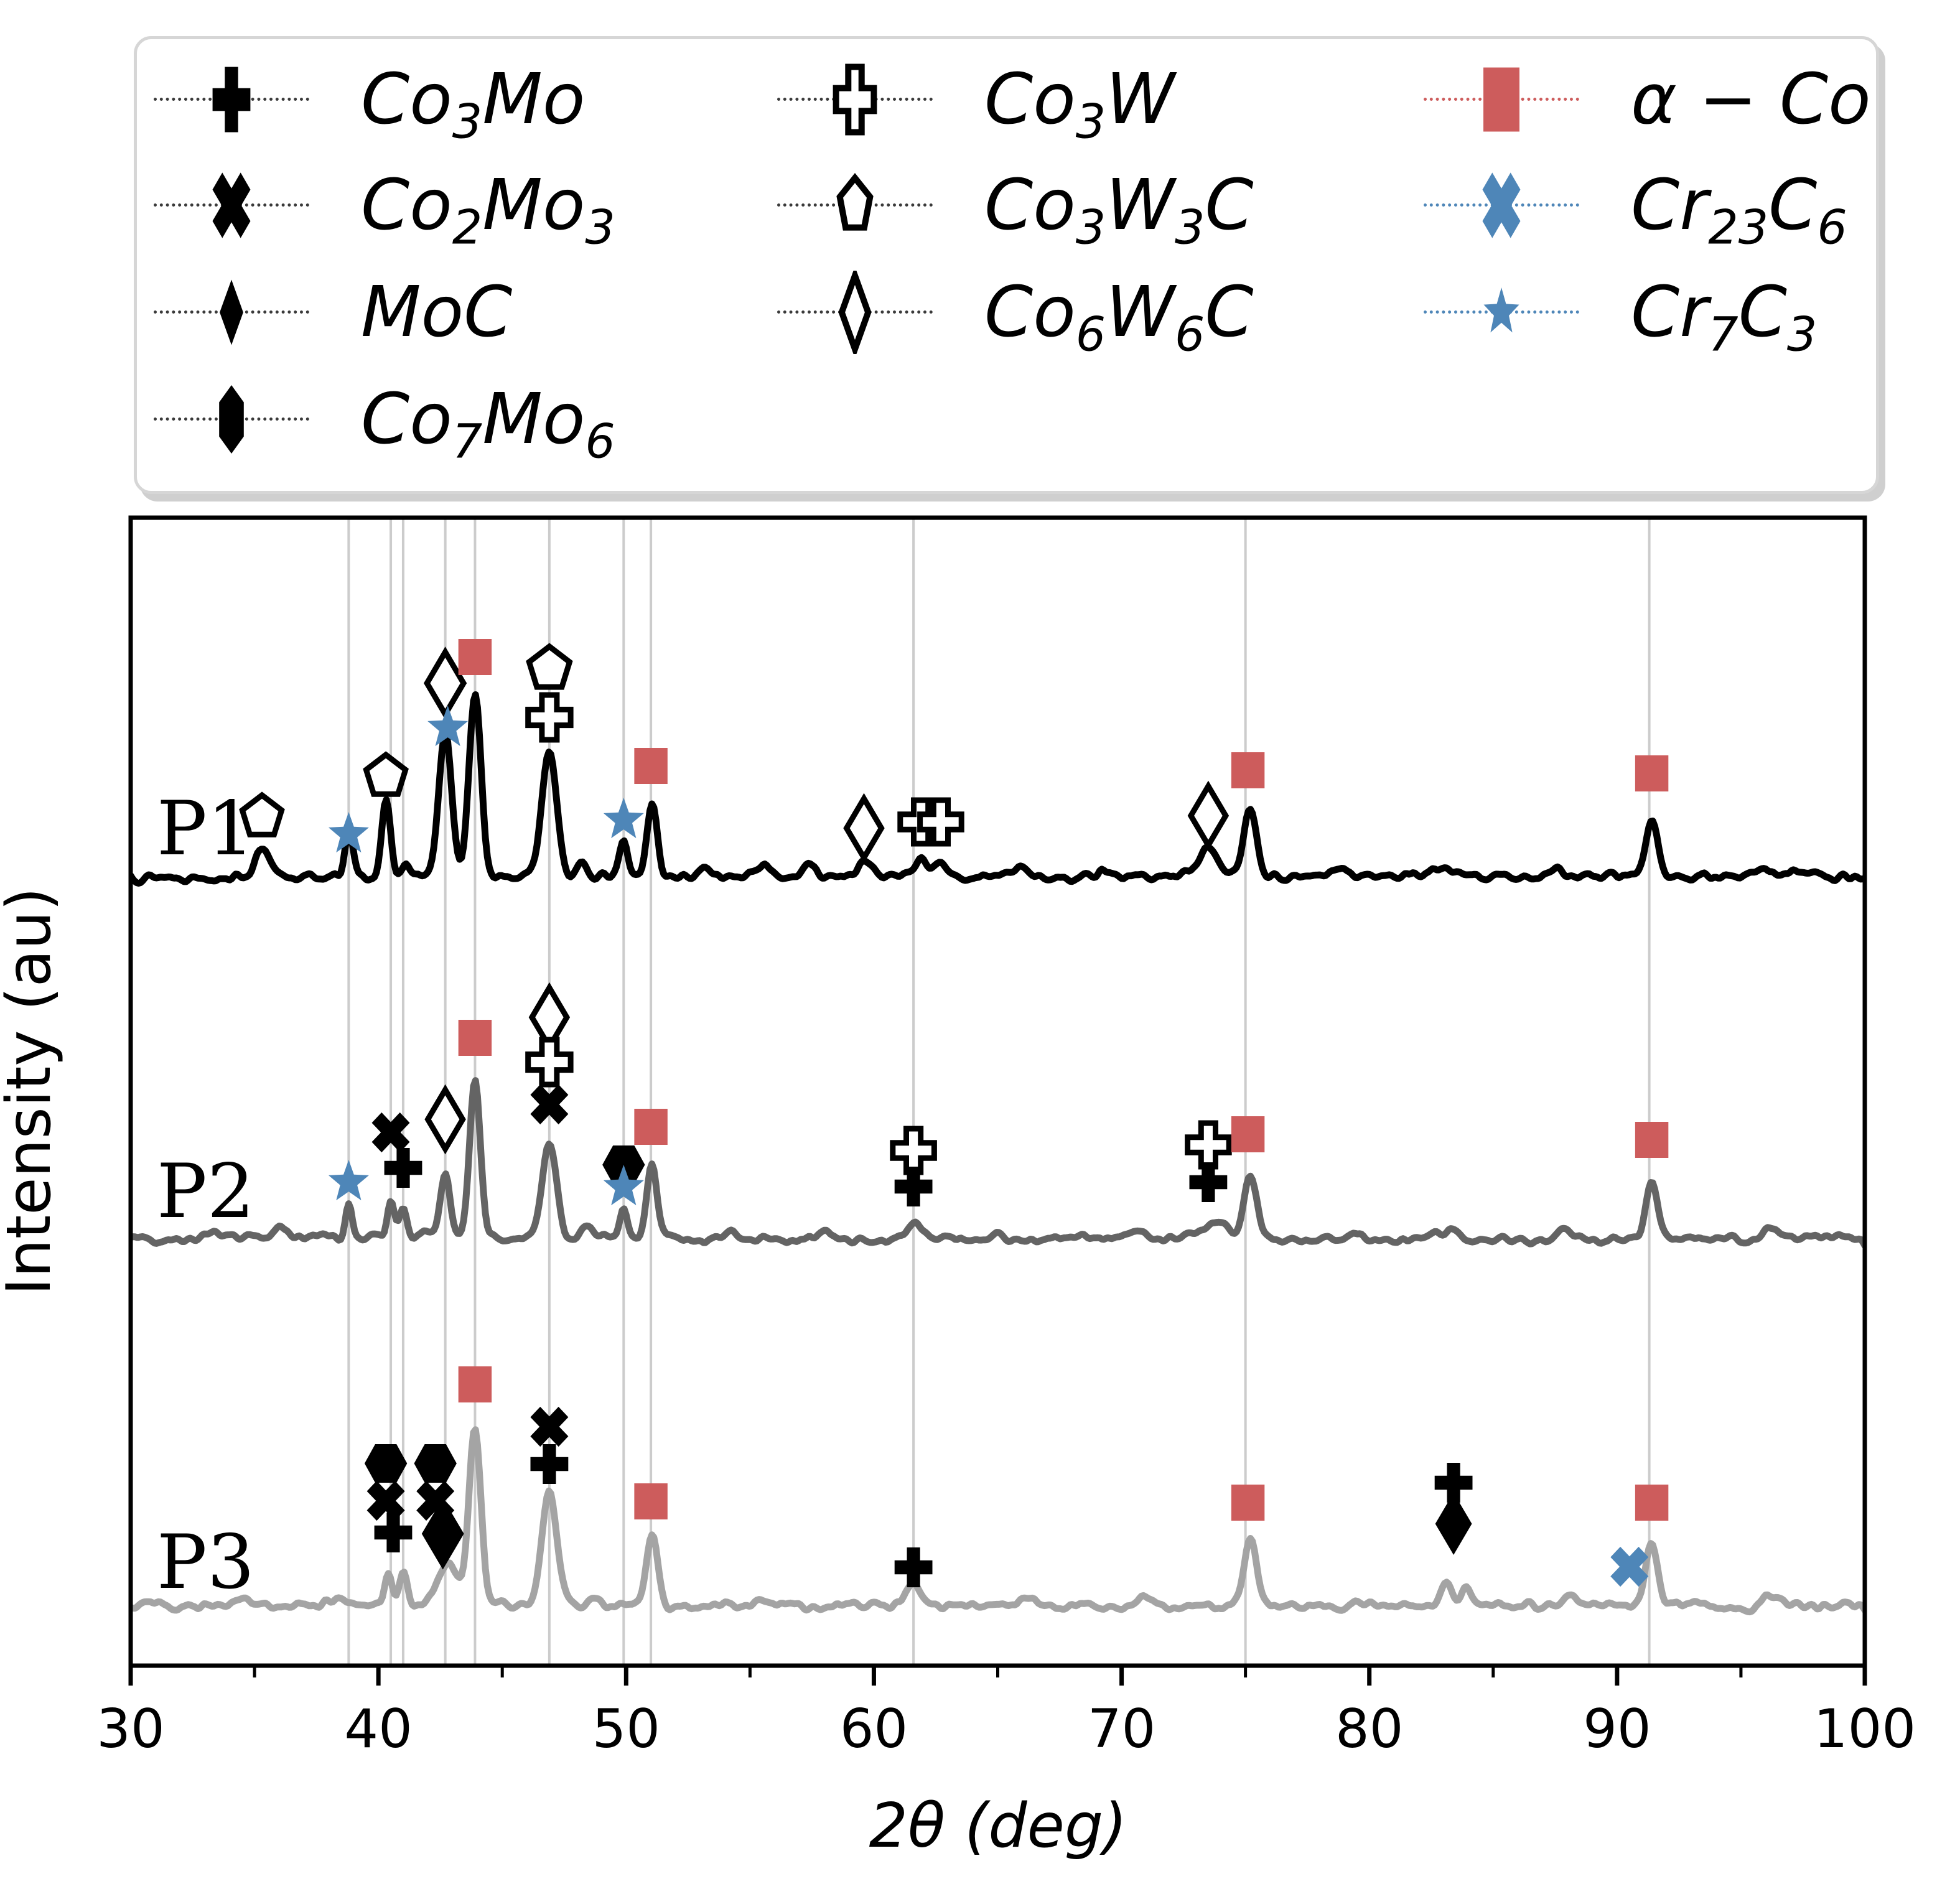  What do you see at coordinates (206, 1562) in the screenshot?
I see `series-label-P3: P3` at bounding box center [206, 1562].